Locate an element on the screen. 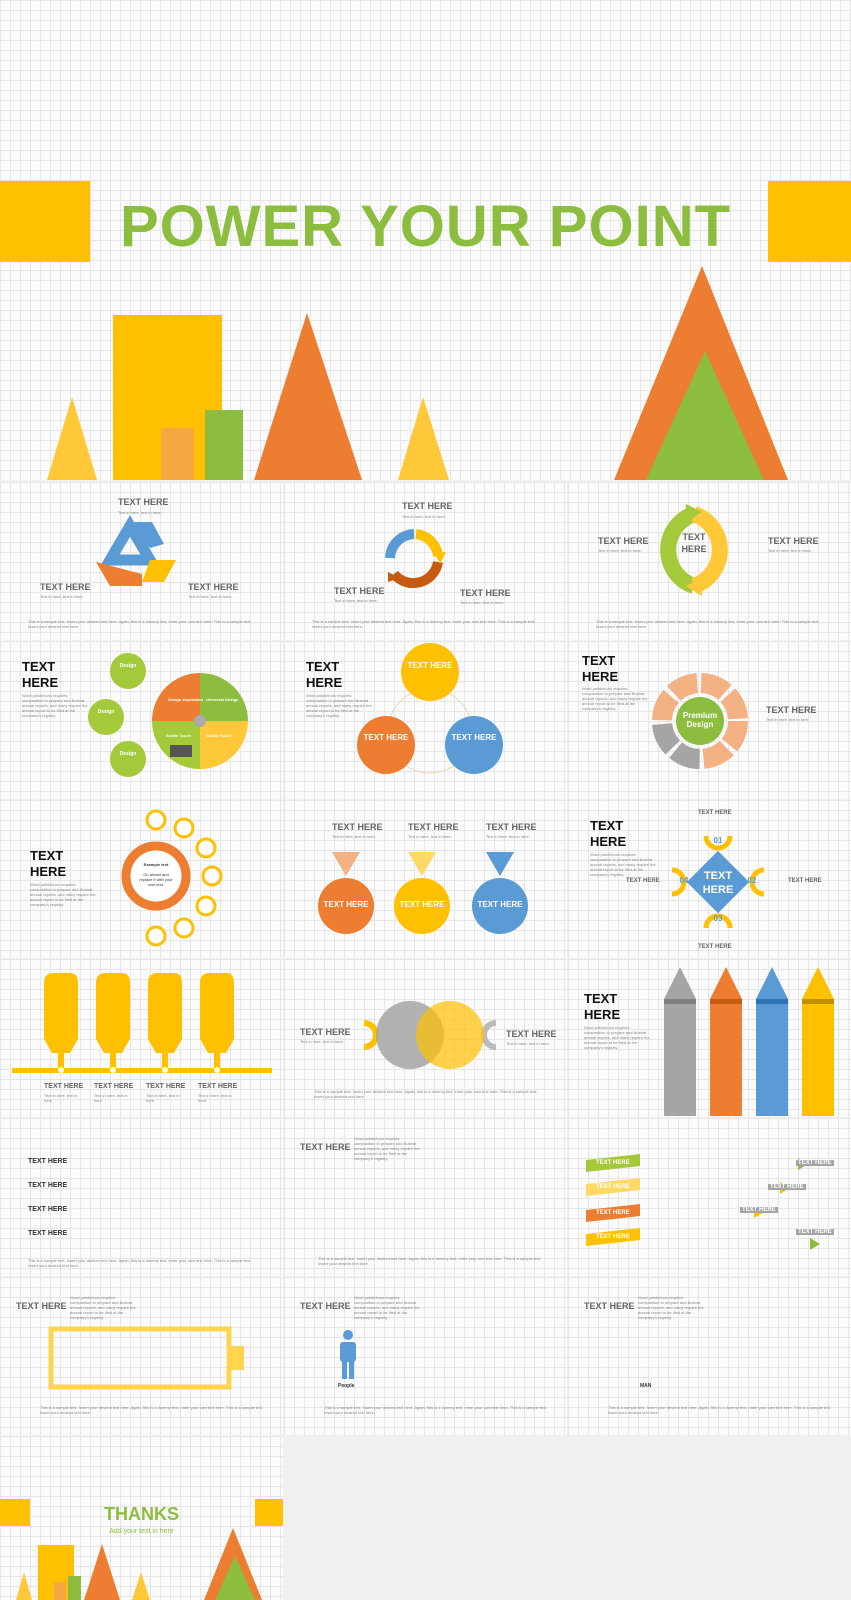  diamond-graphic is located at coordinates (718, 882).